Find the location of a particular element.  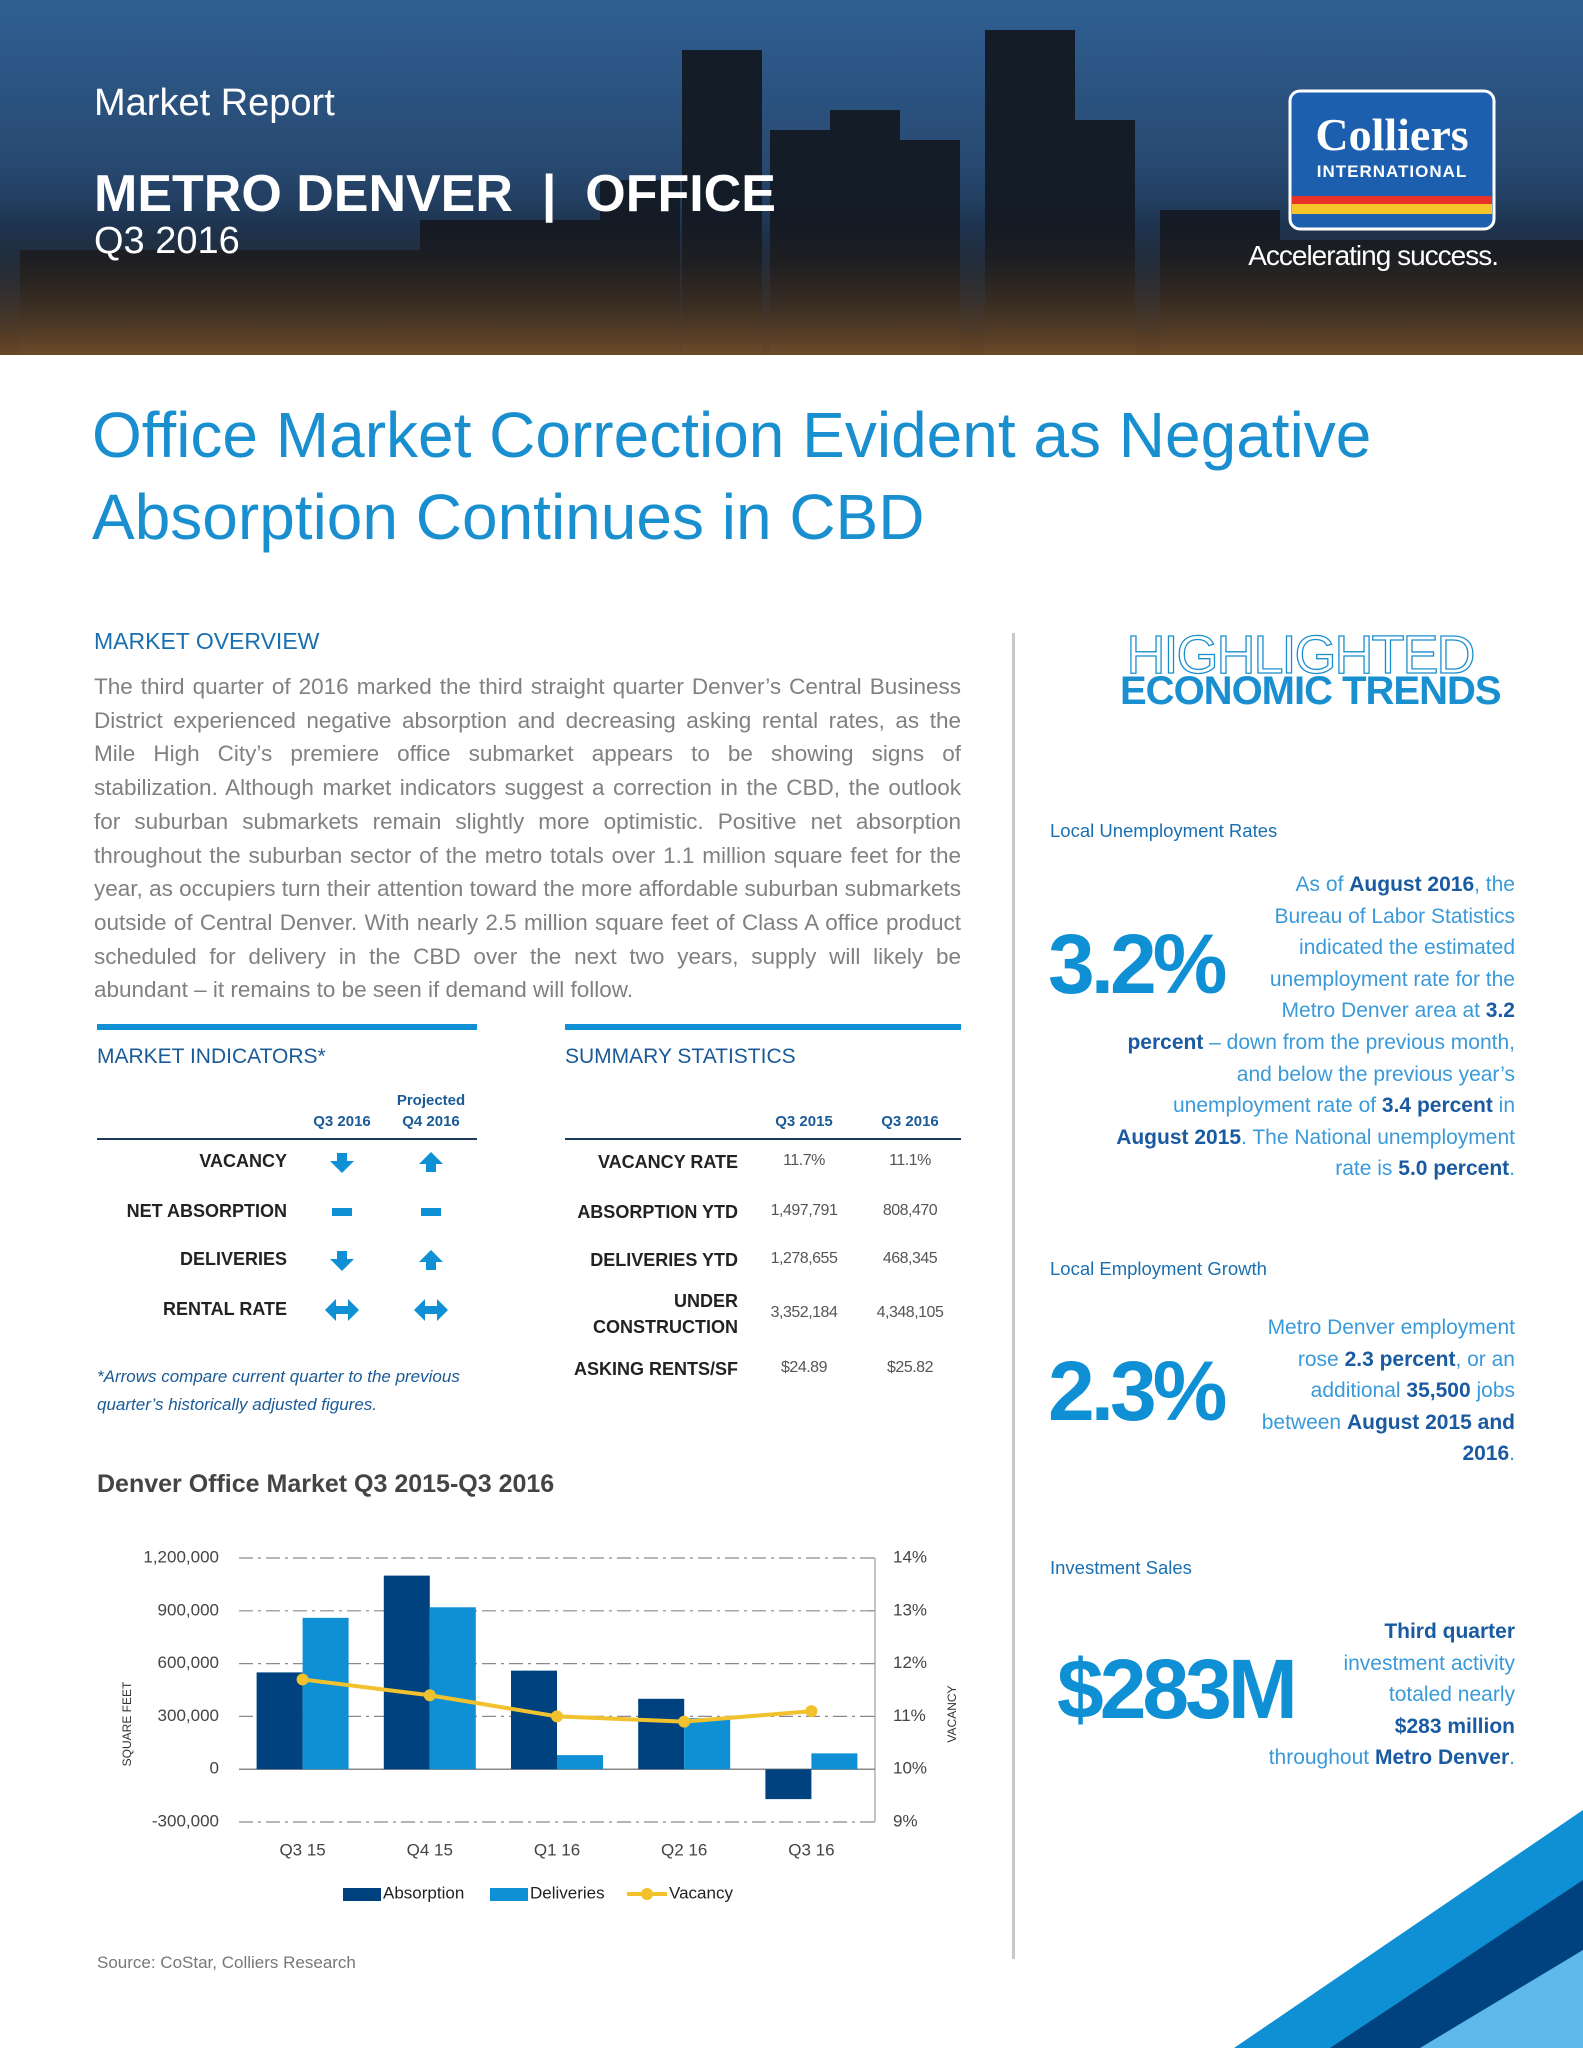

text-run: Metro Denver employment rose is located at coordinates (1391, 1343).